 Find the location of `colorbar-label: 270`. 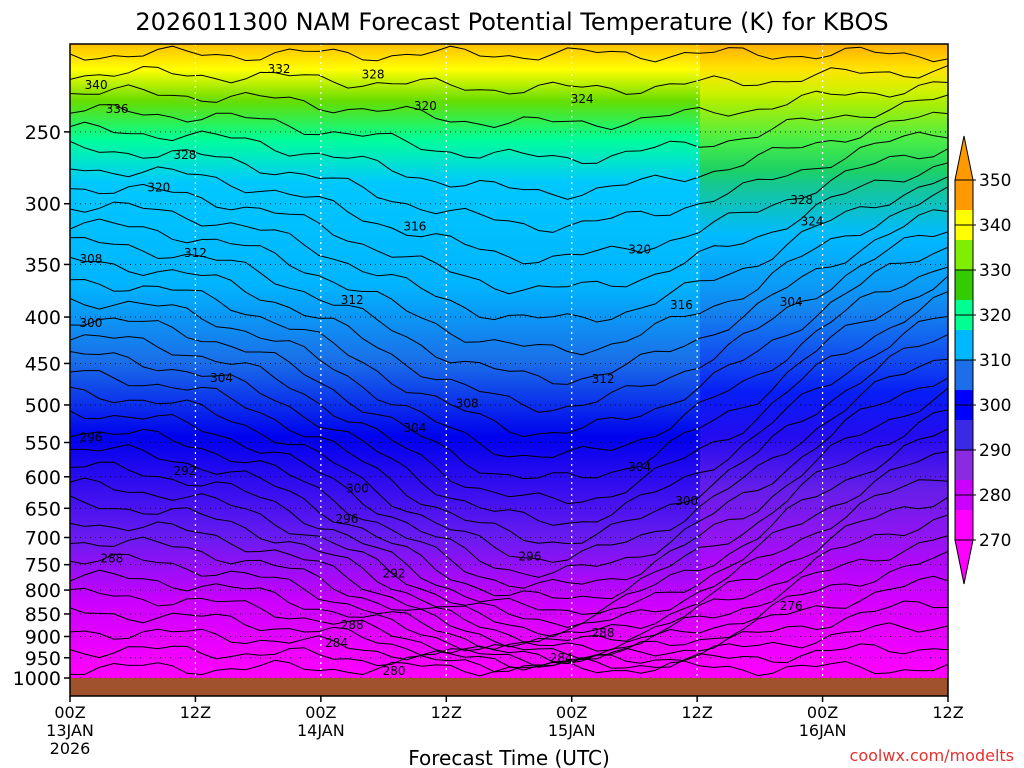

colorbar-label: 270 is located at coordinates (995, 541).